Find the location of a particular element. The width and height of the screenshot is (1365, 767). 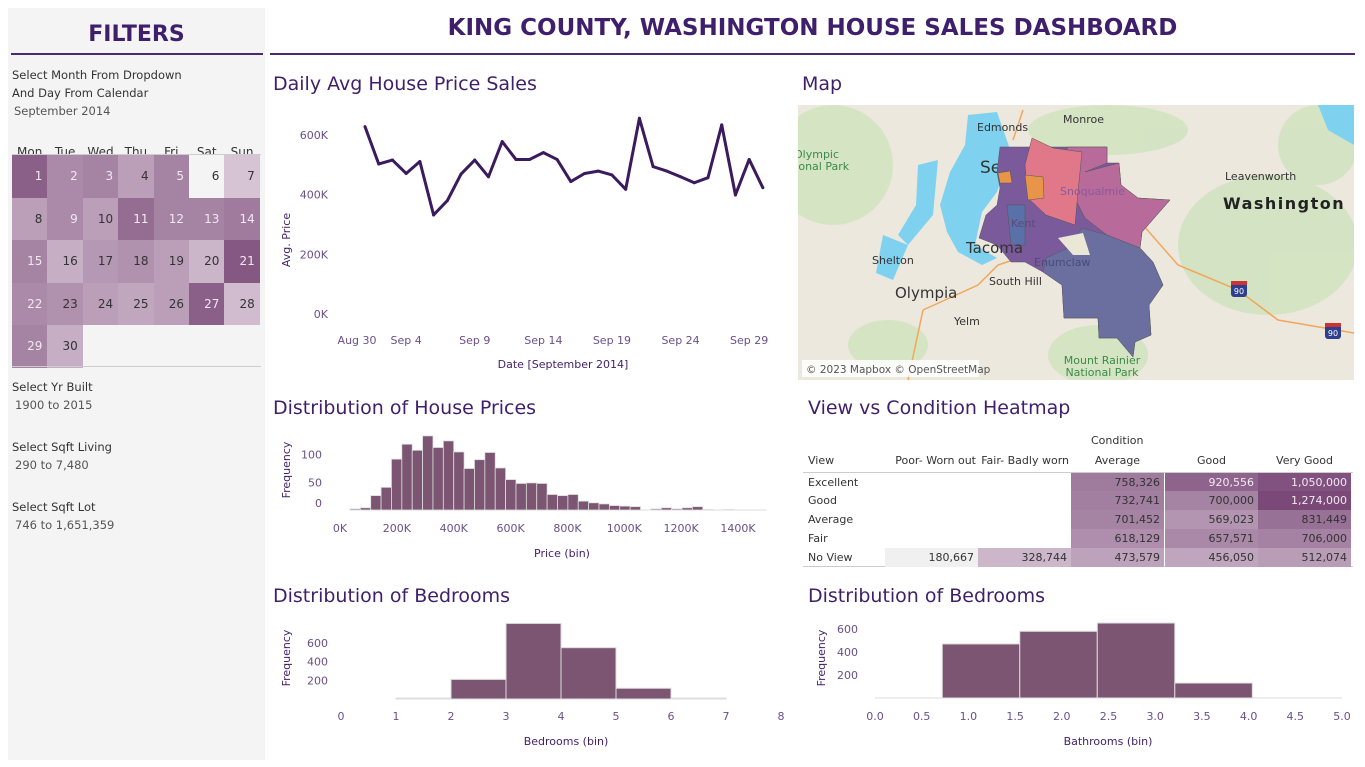

filter-sqft-living-value: 290 to 7,480 is located at coordinates (52, 465).